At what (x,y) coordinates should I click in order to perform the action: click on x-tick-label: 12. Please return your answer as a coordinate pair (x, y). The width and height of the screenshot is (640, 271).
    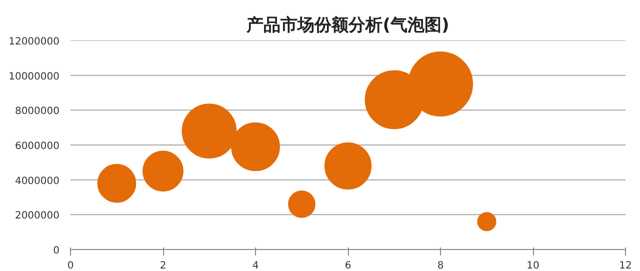
    Looking at the image, I should click on (625, 265).